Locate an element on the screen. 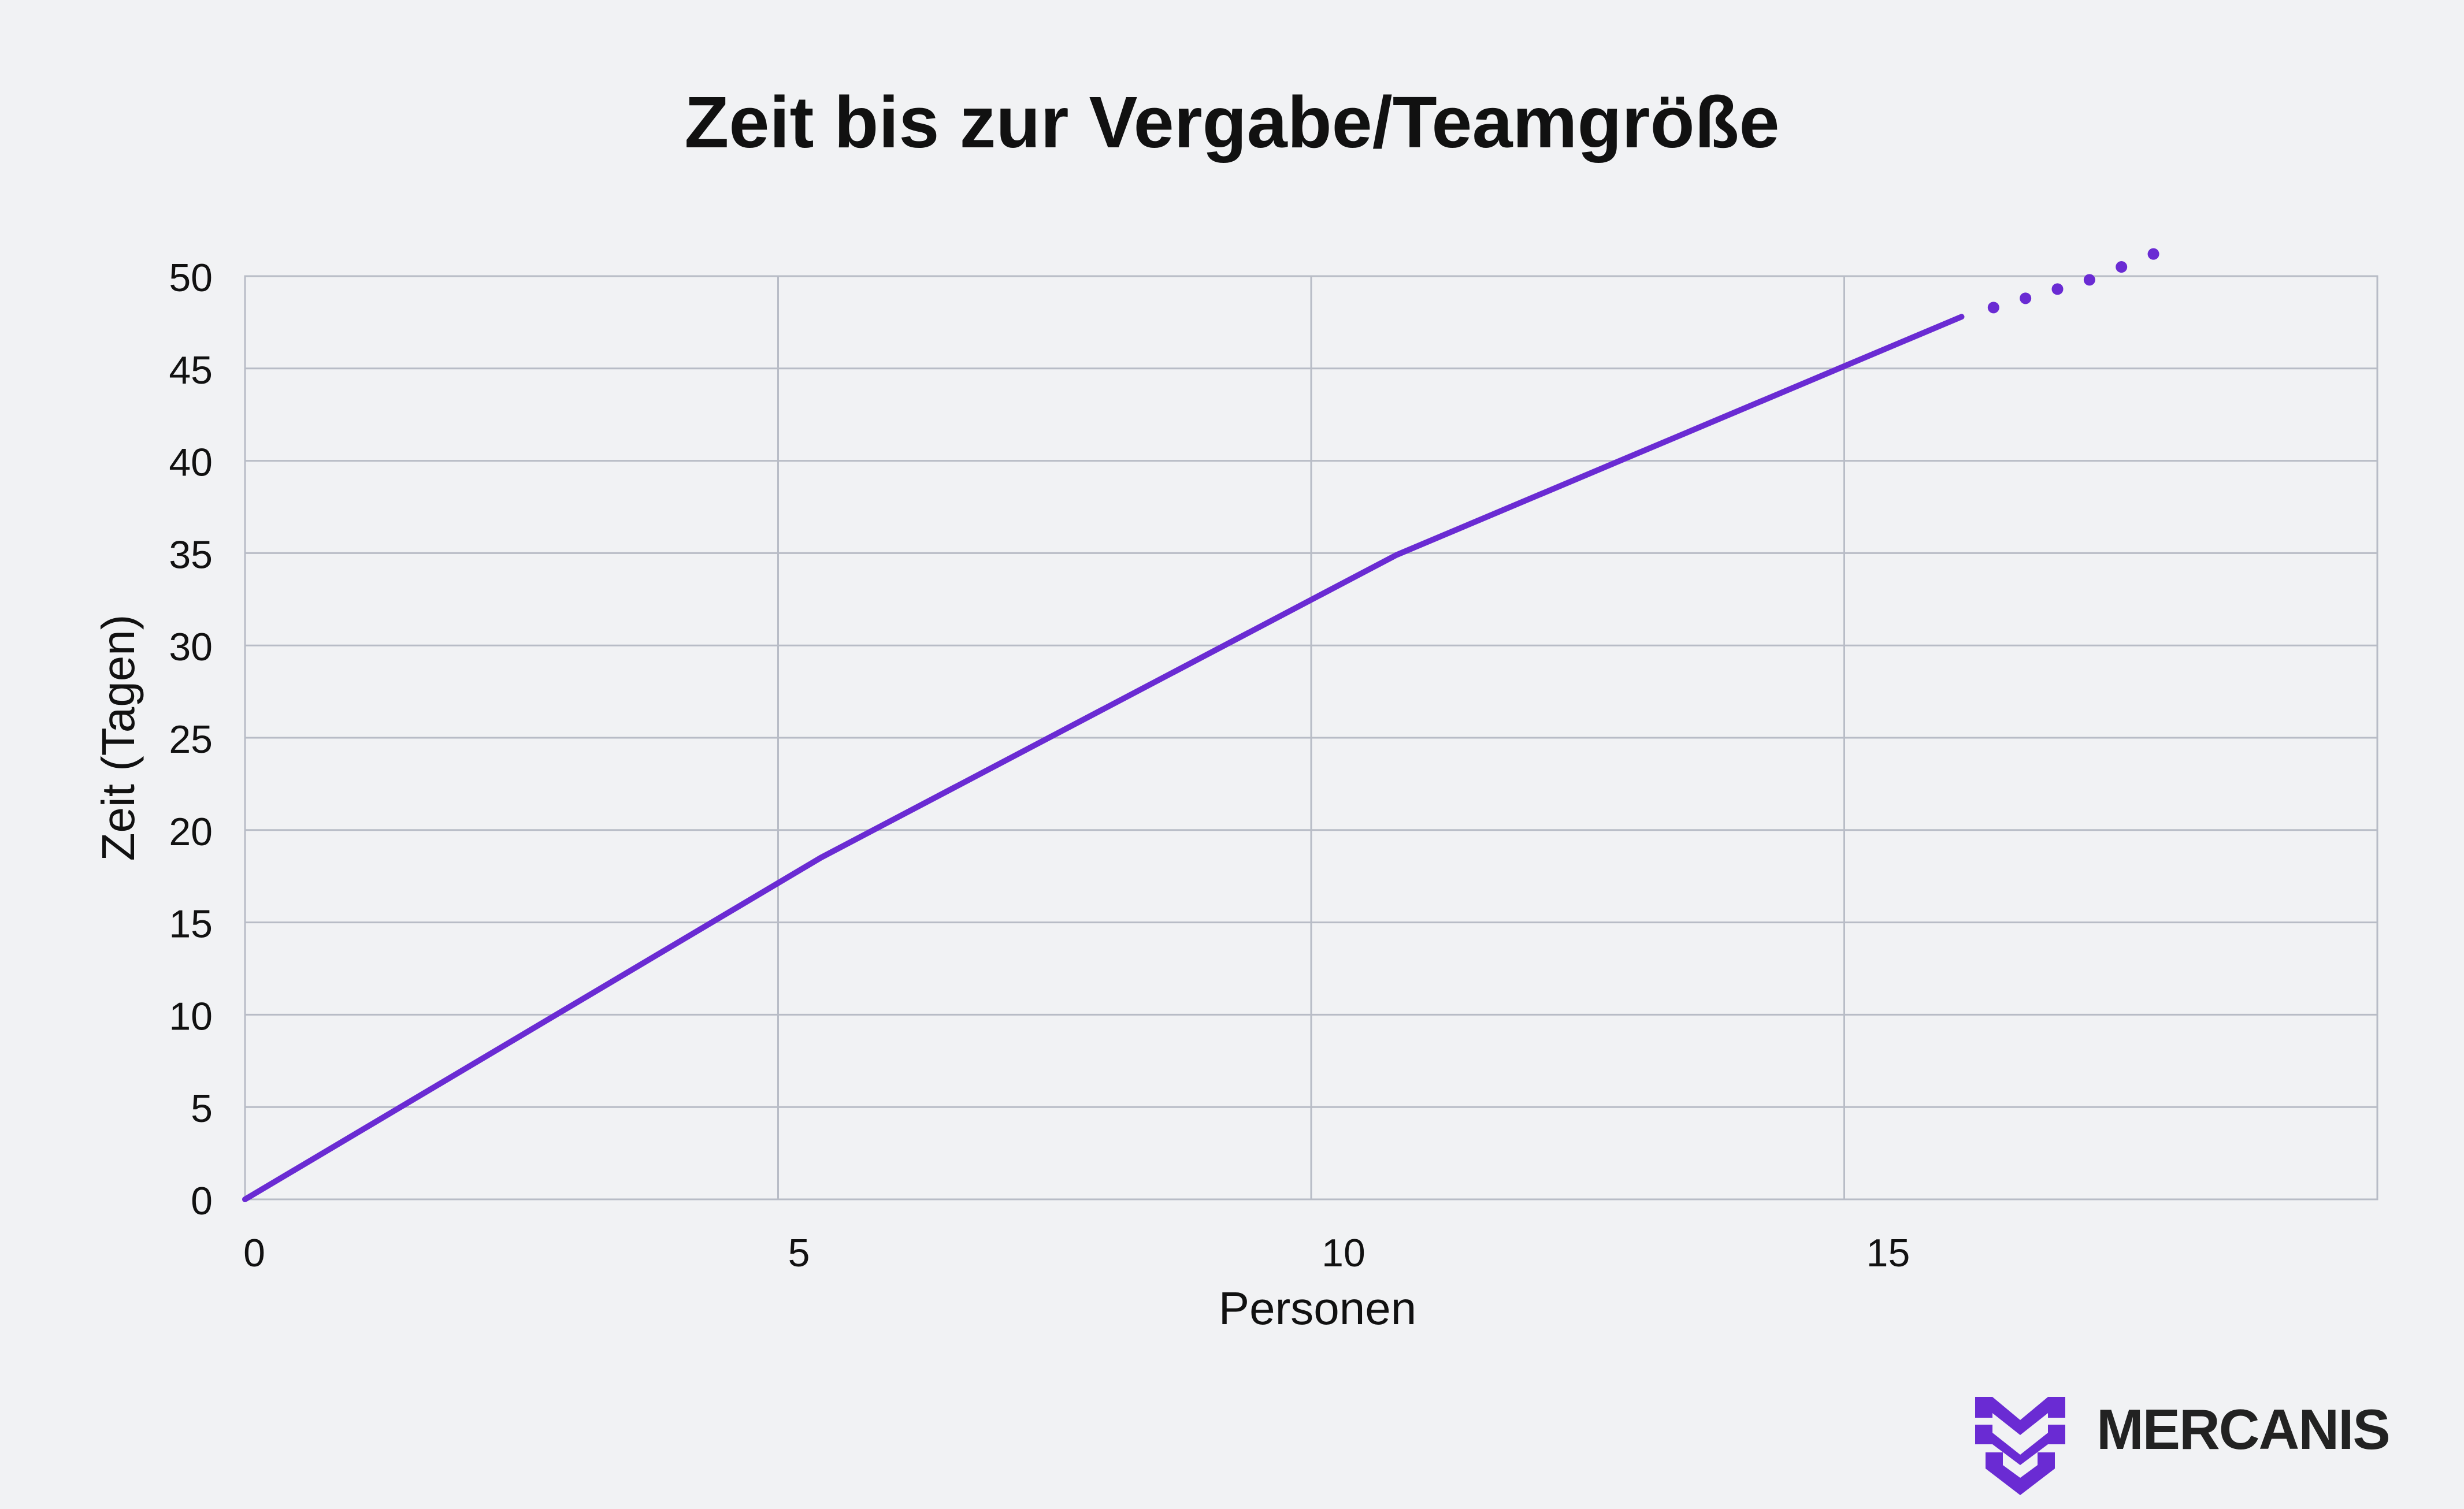 This screenshot has width=2464, height=1509. y-tick-label-2: 10 is located at coordinates (191, 1016).